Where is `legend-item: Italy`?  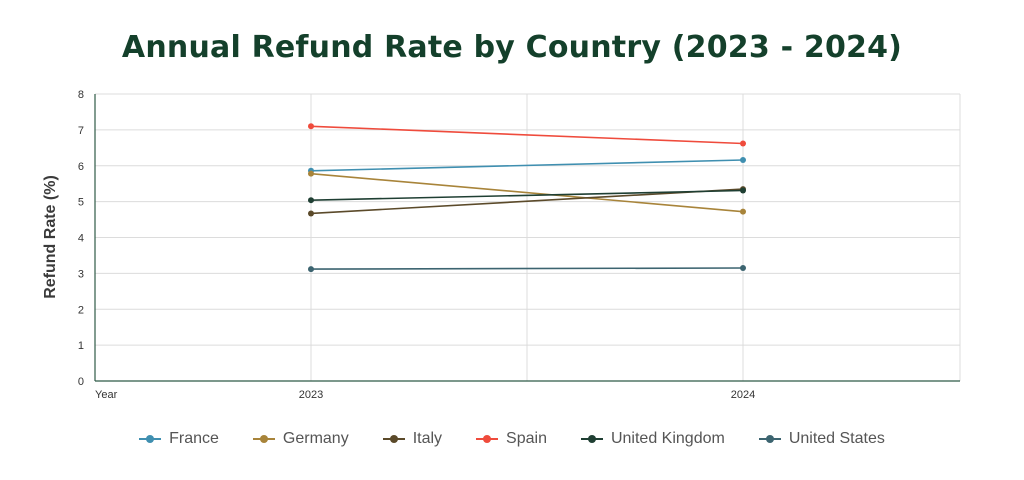 legend-item: Italy is located at coordinates (412, 439).